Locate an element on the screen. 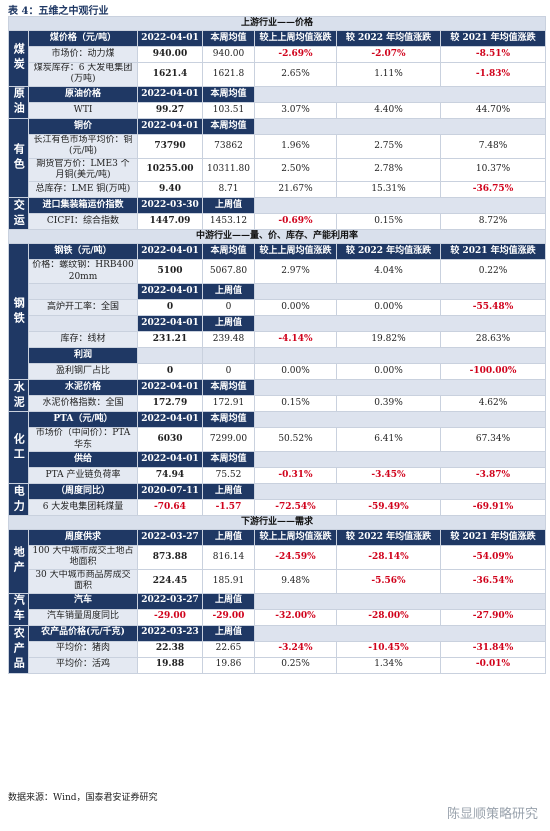 This screenshot has width=550, height=831. cell-vs2022: -5.56% is located at coordinates (388, 581).